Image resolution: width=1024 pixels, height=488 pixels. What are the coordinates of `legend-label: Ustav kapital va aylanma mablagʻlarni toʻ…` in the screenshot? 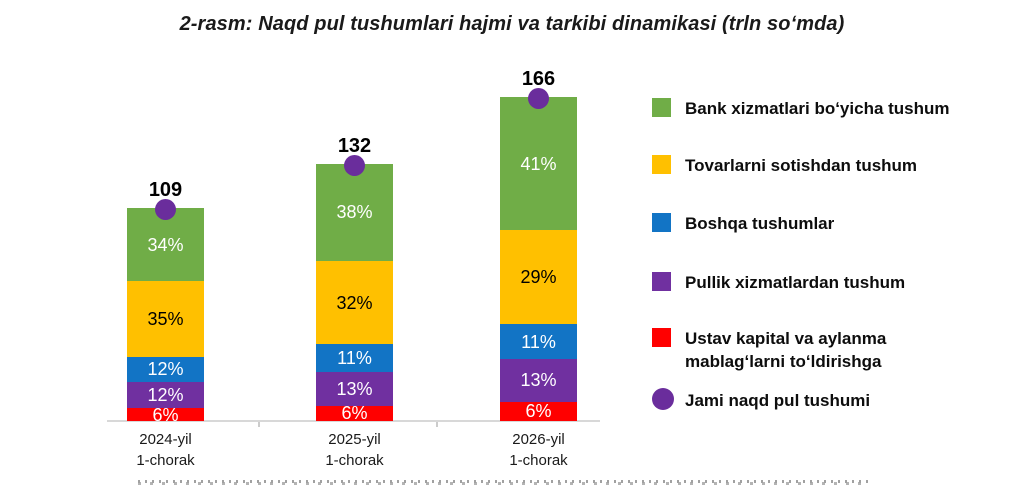 It's located at (785, 350).